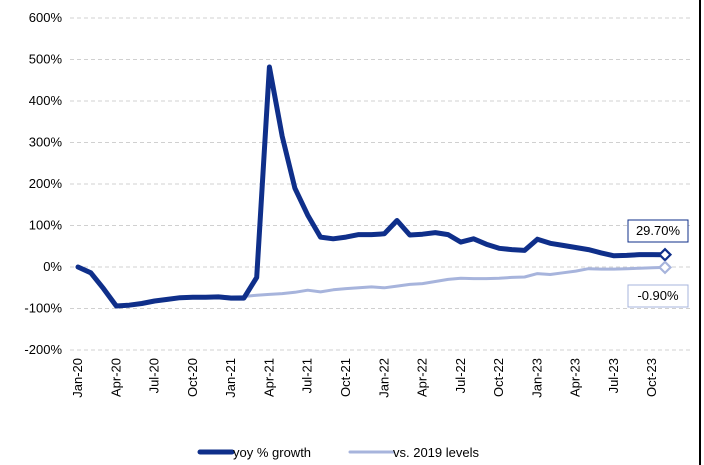 Image resolution: width=704 pixels, height=465 pixels. What do you see at coordinates (422, 377) in the screenshot?
I see `x-tick-label: Apr-22` at bounding box center [422, 377].